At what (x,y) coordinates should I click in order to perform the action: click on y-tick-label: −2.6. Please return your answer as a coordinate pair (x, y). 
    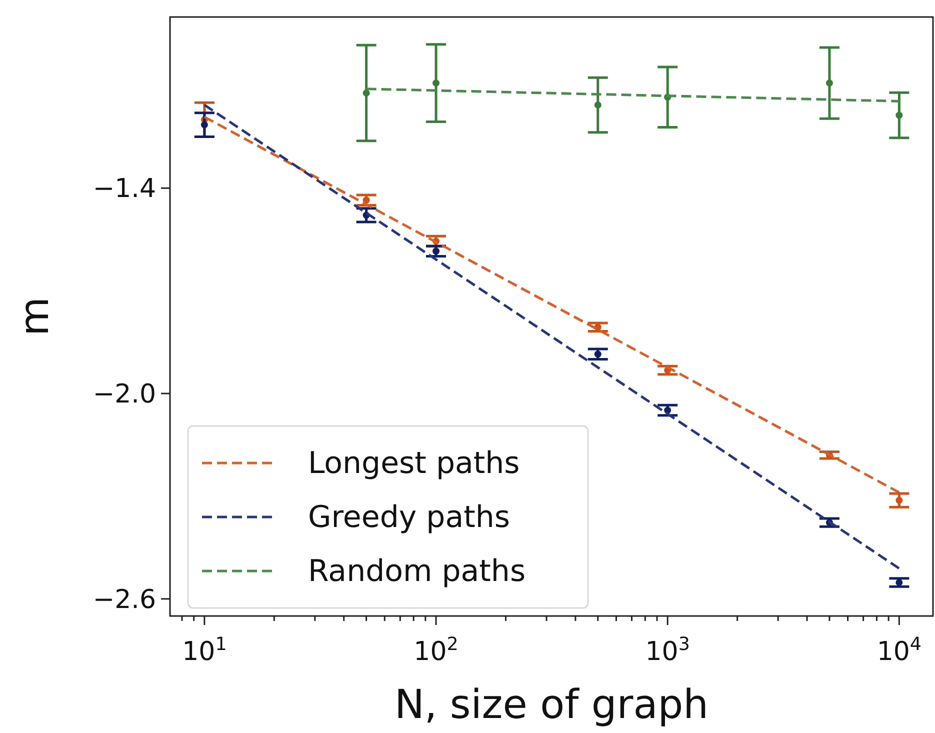
    Looking at the image, I should click on (124, 599).